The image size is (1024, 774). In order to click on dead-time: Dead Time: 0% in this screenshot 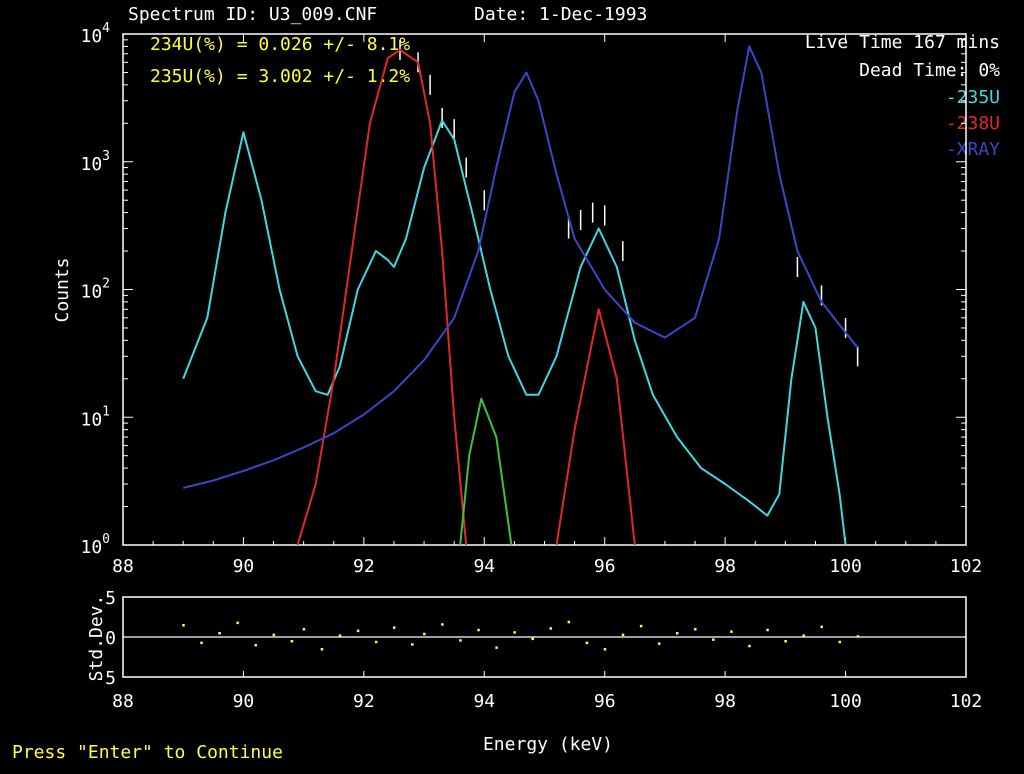, I will do `click(929, 70)`.